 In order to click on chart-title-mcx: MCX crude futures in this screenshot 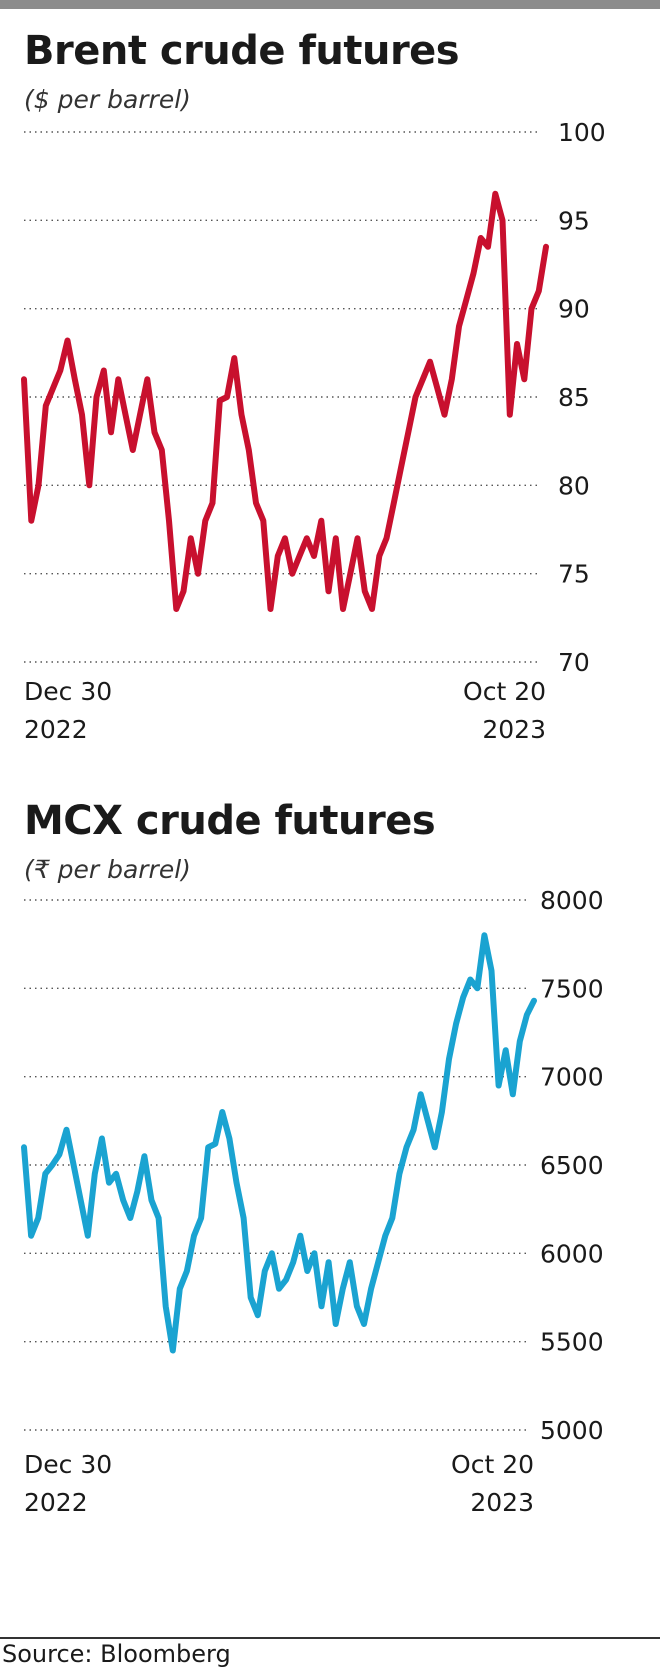, I will do `click(230, 821)`.